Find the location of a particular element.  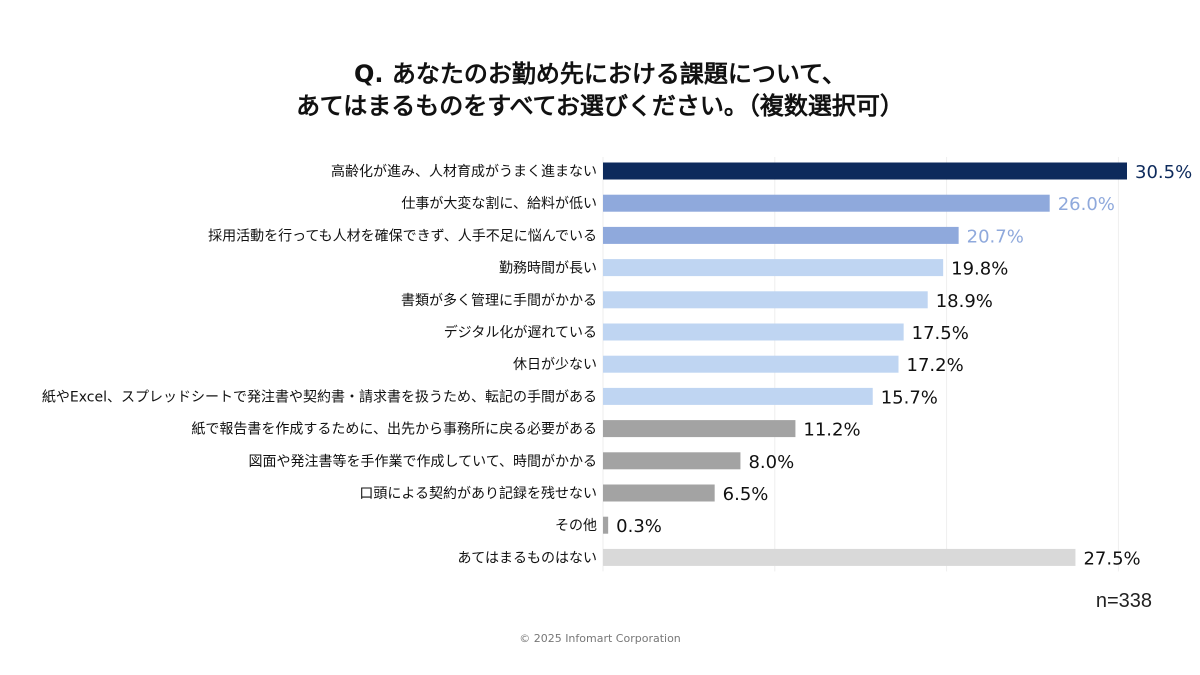

value-label: 20.7% is located at coordinates (995, 236).